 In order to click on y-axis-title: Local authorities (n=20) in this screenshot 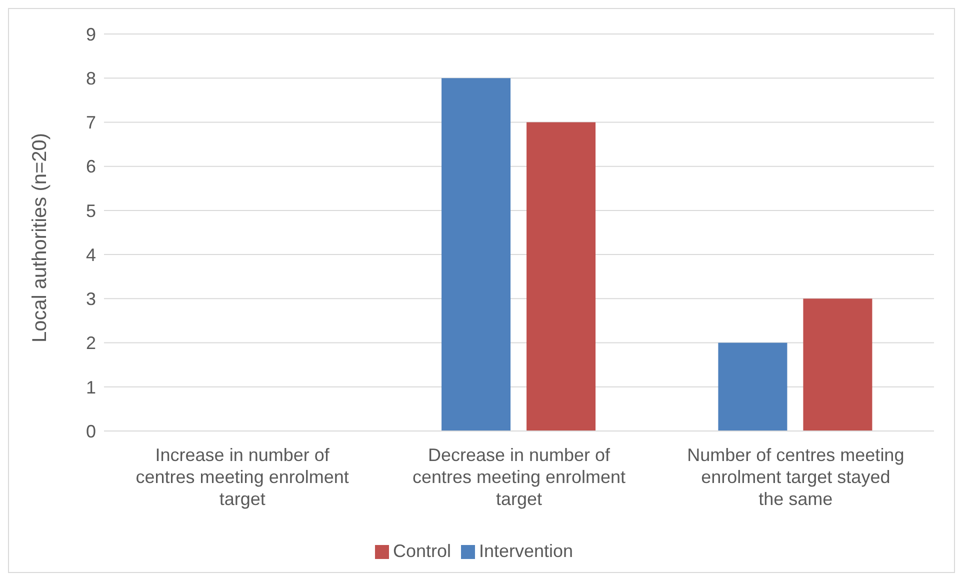, I will do `click(40, 237)`.